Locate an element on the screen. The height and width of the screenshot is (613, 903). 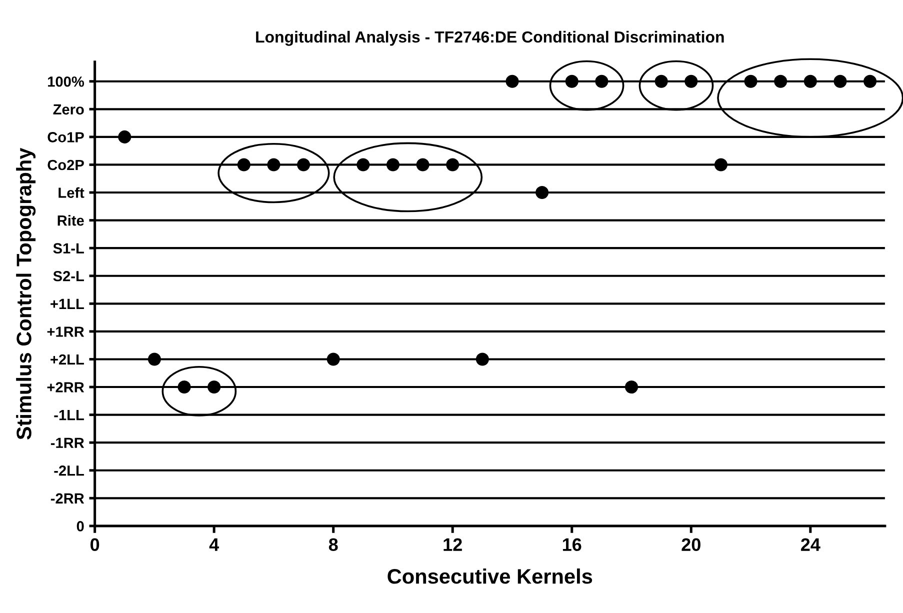
chart-title: Longitudinal Analysis - TF2746:DE Conditional Discrimination is located at coordinates (490, 38).